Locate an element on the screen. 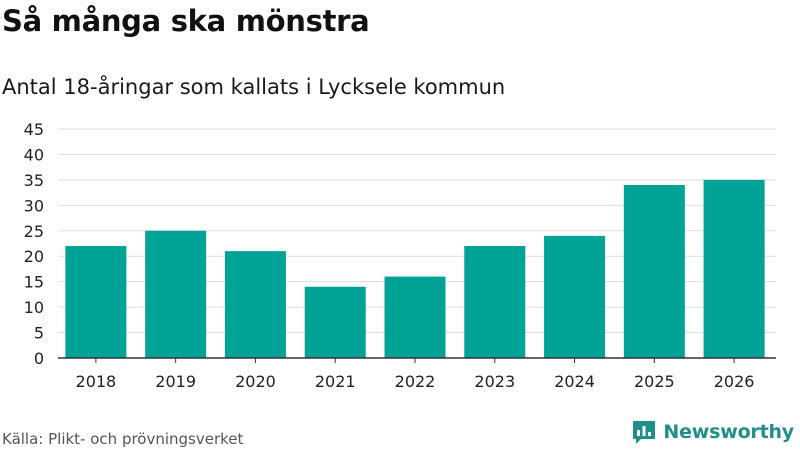 The width and height of the screenshot is (800, 450). newsworthy-logo-icon is located at coordinates (644, 432).